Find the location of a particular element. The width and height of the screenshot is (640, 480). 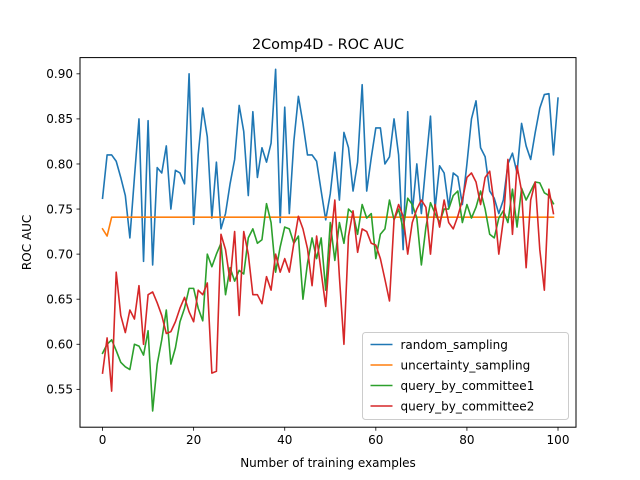

y-tick-label: 0.80 is located at coordinates (59, 164).